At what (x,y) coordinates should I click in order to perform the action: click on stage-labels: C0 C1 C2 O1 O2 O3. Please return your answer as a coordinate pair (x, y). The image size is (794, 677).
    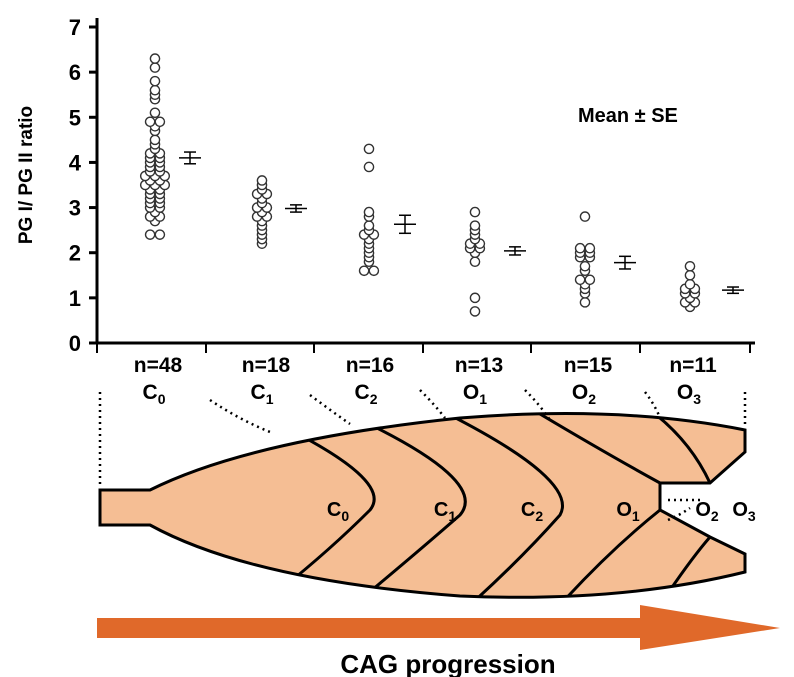
    Looking at the image, I should click on (541, 511).